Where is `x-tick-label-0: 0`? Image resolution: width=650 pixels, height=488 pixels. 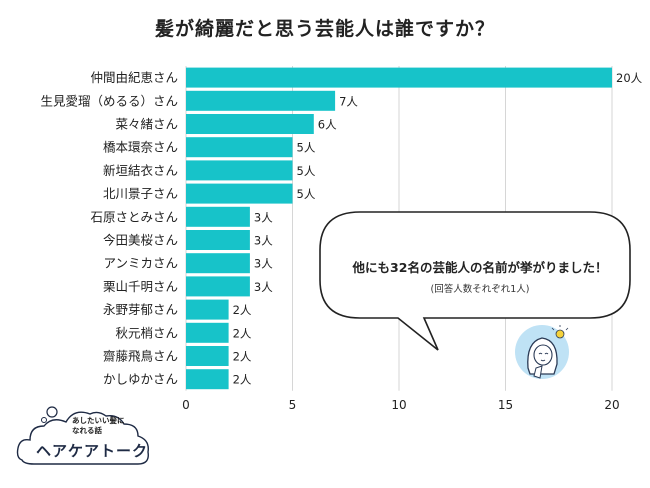
x-tick-label-0: 0 is located at coordinates (186, 405).